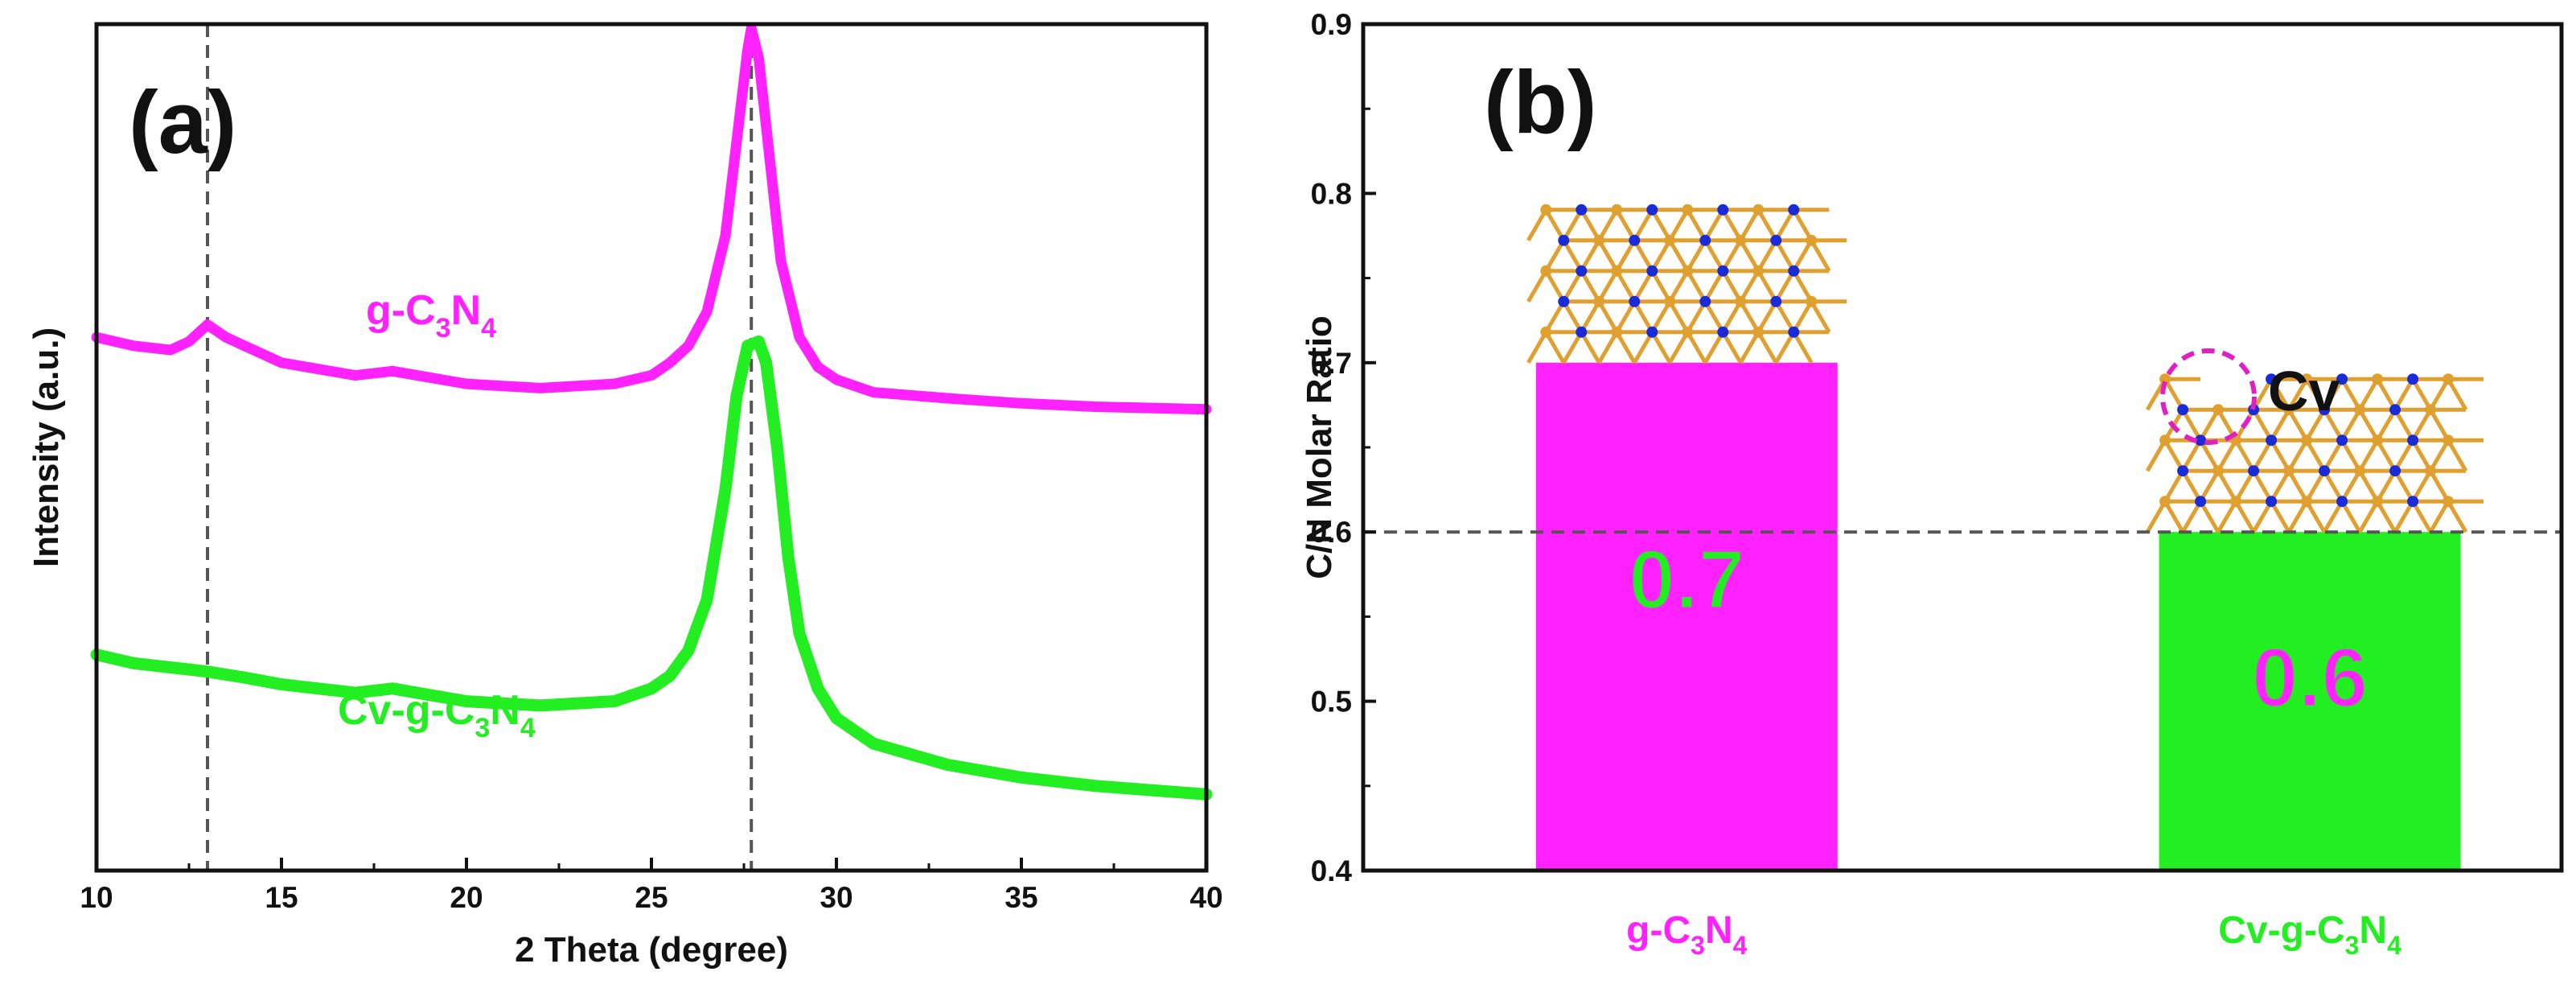 The width and height of the screenshot is (2576, 984). Describe the element at coordinates (281, 897) in the screenshot. I see `x-tick-label: 15` at that location.